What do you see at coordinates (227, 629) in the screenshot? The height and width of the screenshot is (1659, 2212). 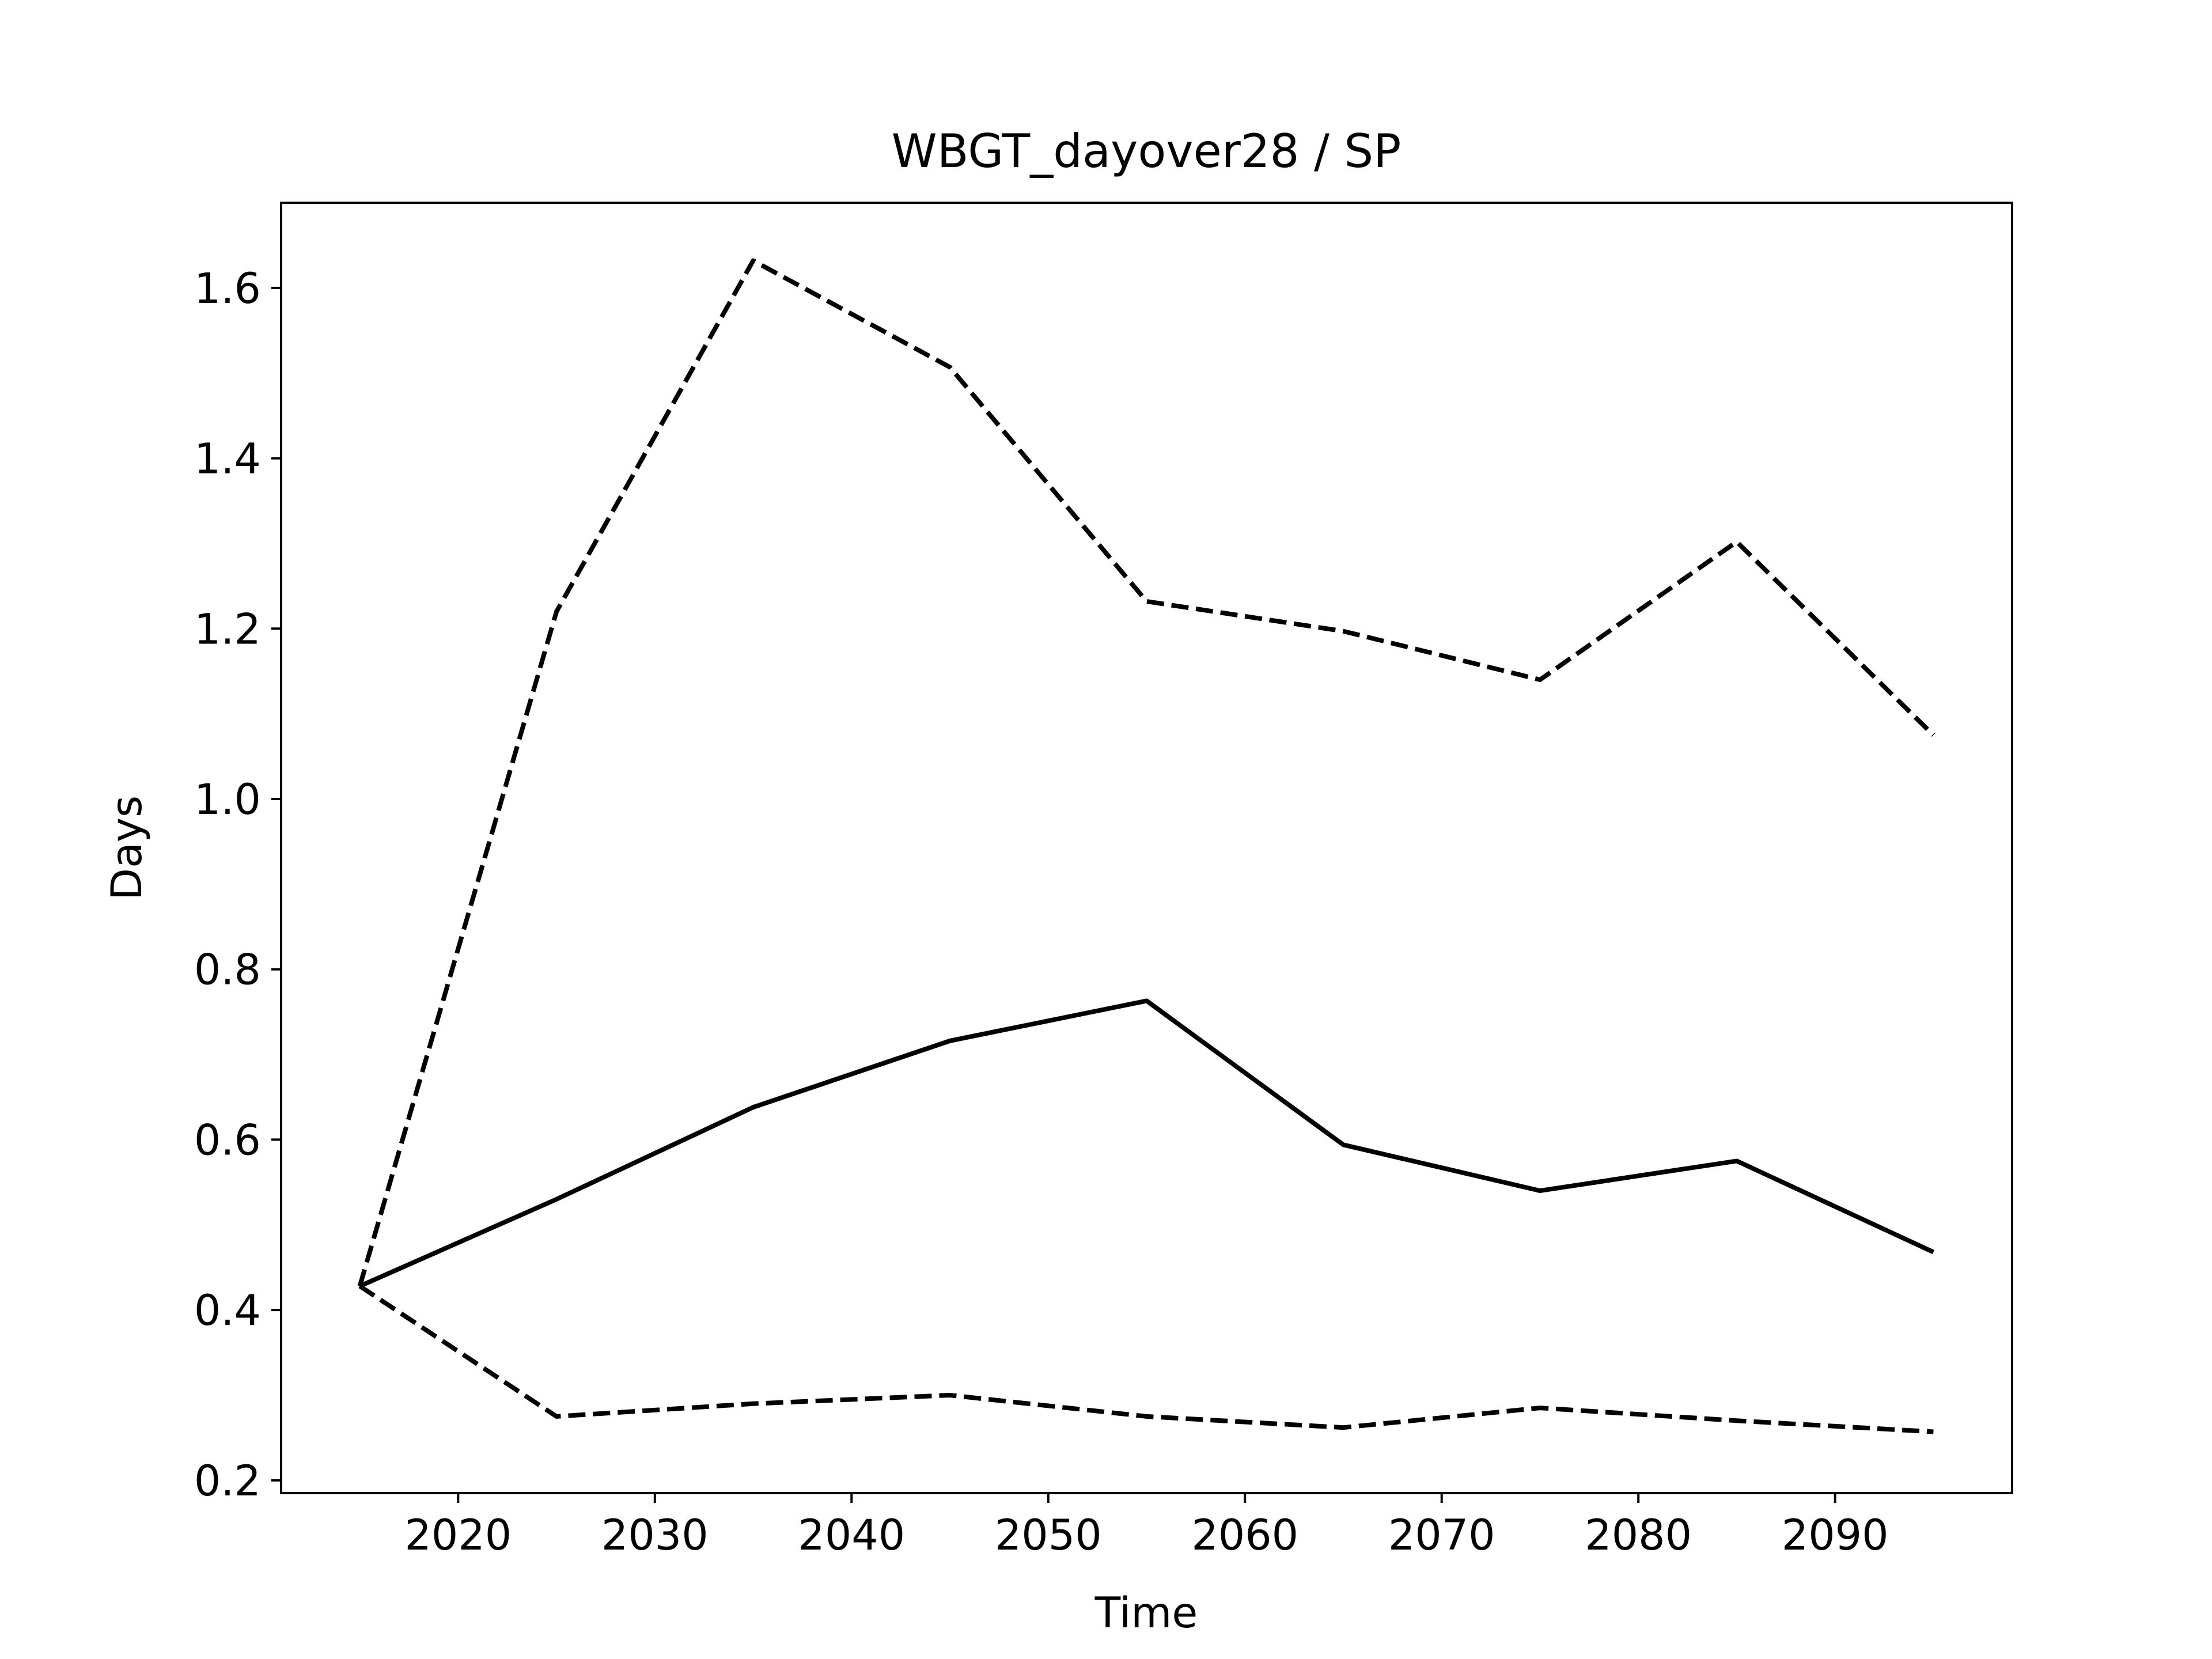 I see `y-tick-label-5: 1.2` at bounding box center [227, 629].